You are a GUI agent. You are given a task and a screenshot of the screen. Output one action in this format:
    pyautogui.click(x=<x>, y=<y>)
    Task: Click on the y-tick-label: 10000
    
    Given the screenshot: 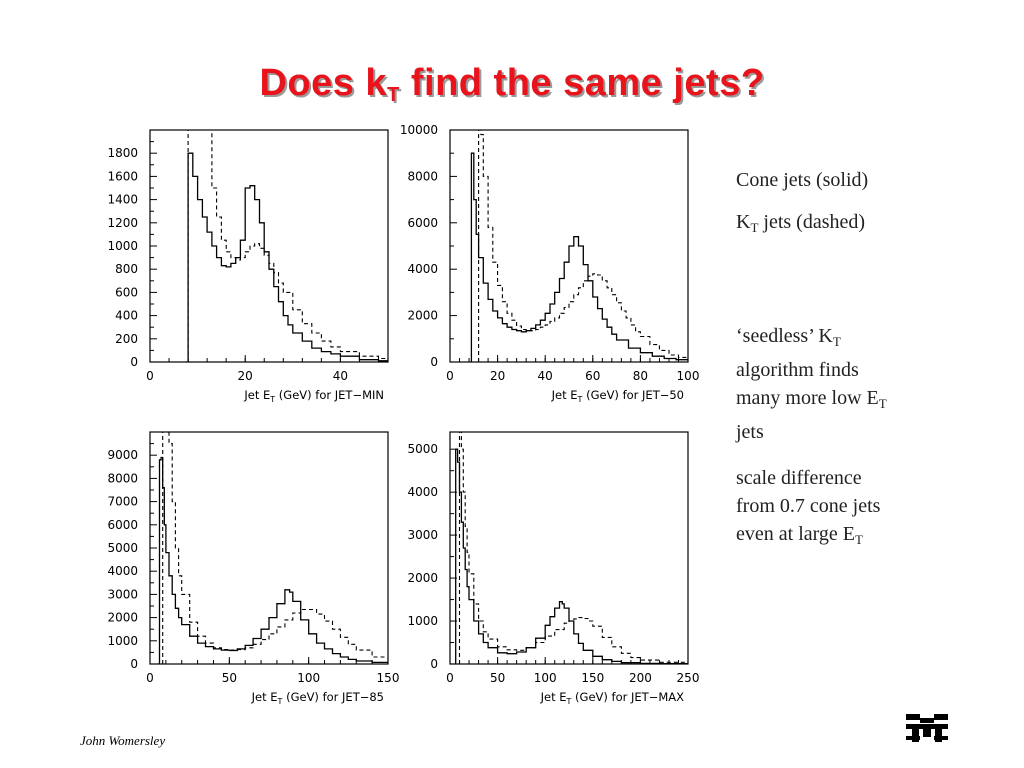 What is the action you would take?
    pyautogui.click(x=419, y=130)
    